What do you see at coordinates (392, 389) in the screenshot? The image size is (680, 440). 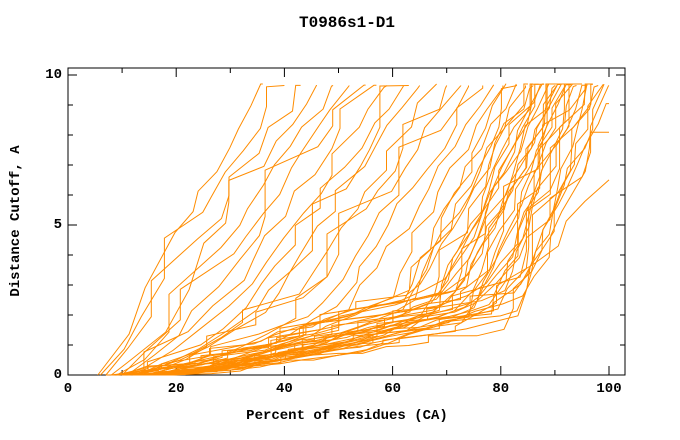 I see `x-tick-label: 60` at bounding box center [392, 389].